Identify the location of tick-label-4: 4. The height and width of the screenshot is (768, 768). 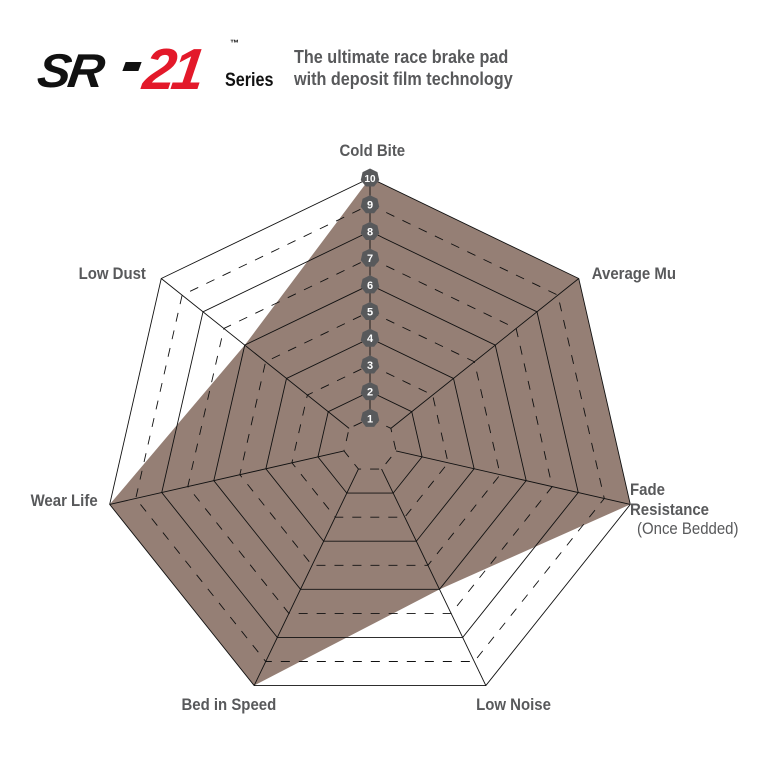
(370, 339).